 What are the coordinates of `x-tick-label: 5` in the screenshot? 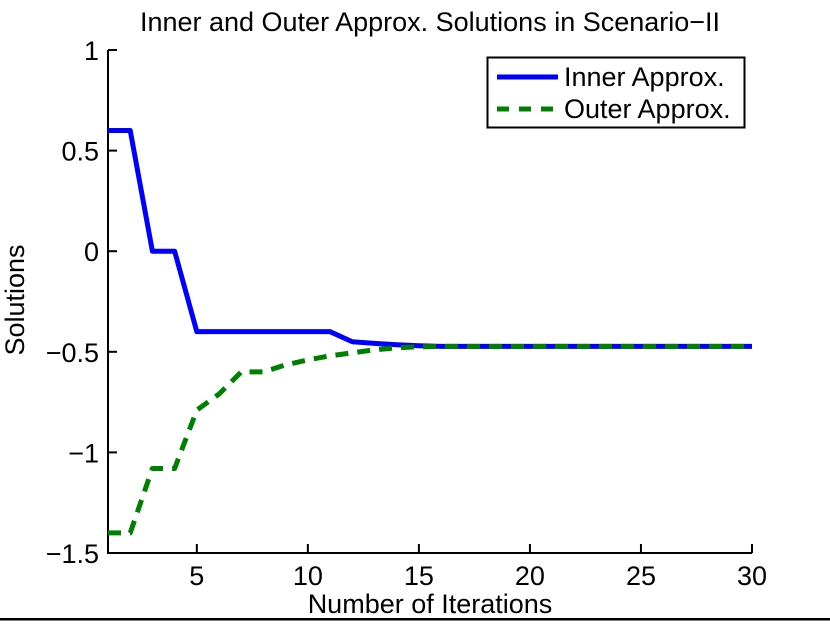 It's located at (196, 576).